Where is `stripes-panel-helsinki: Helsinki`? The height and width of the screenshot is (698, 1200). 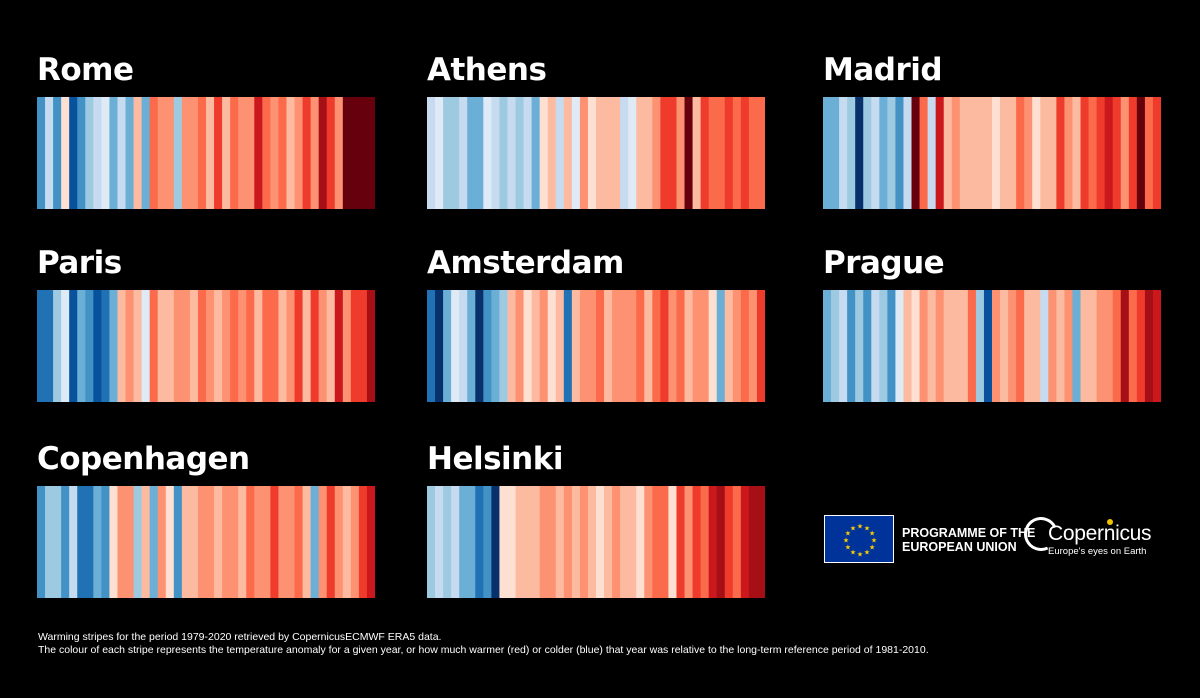
stripes-panel-helsinki: Helsinki is located at coordinates (596, 521).